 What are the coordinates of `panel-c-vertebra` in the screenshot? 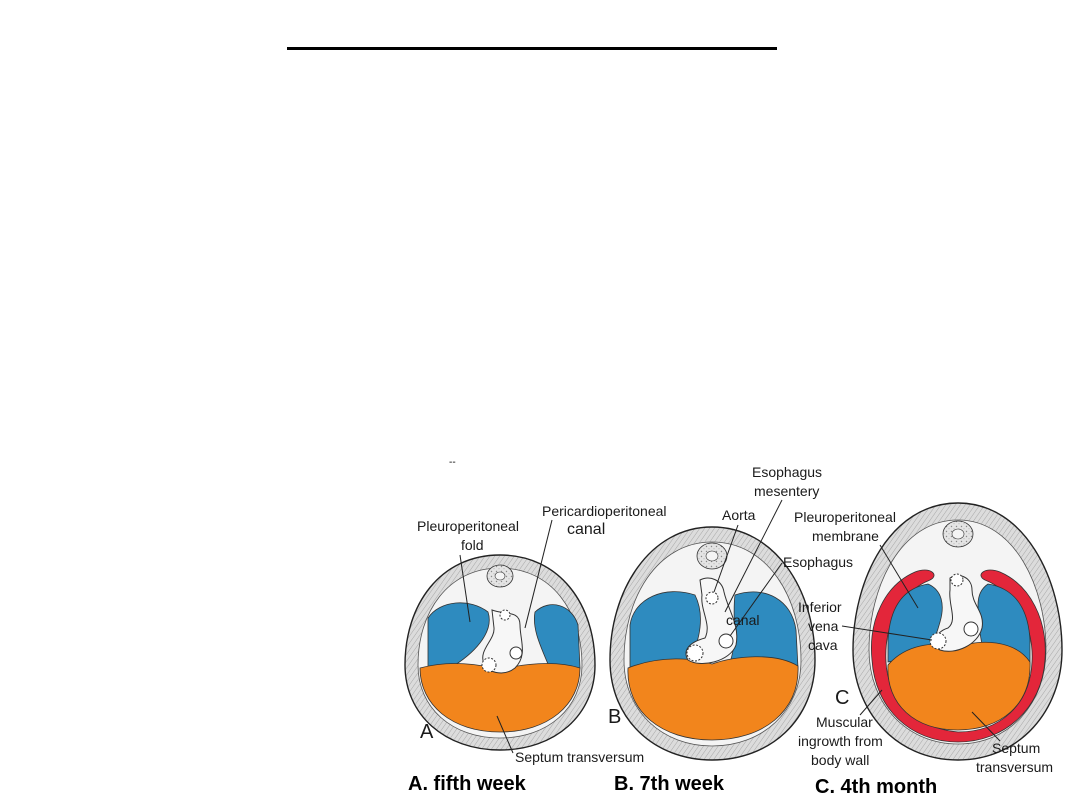 It's located at (958, 534).